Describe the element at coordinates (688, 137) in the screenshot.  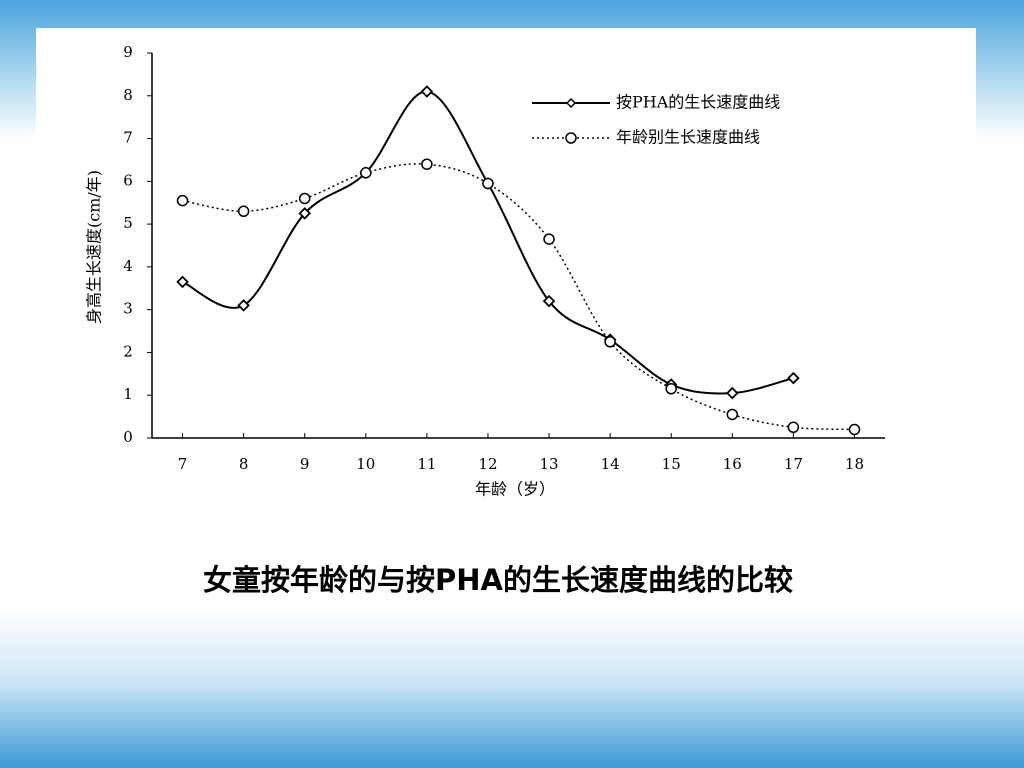
I see `legend-label: 年龄别生长速度曲线` at that location.